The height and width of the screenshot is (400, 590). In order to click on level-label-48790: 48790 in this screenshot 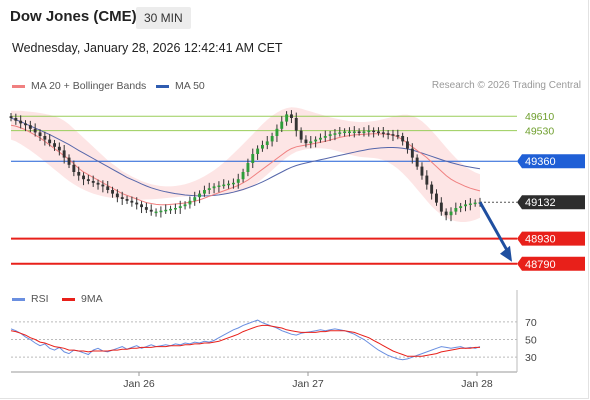, I will do `click(540, 265)`.